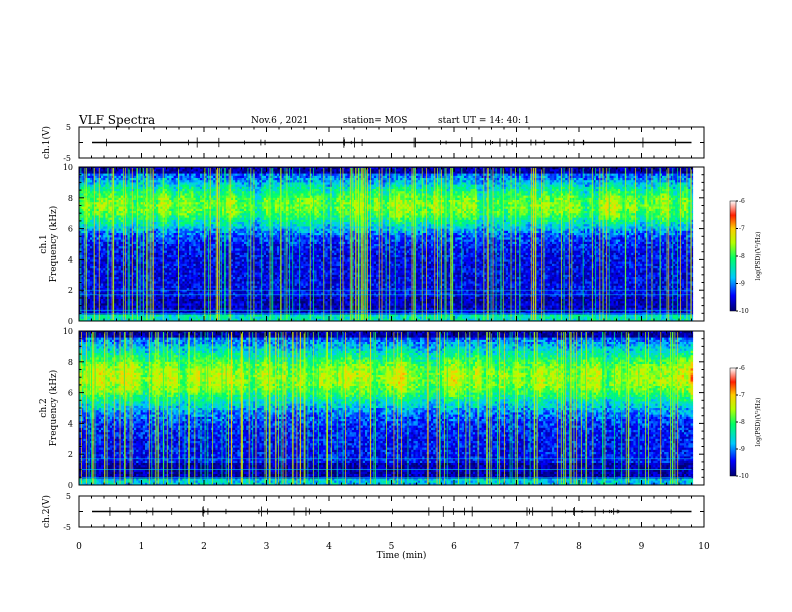  What do you see at coordinates (79, 547) in the screenshot?
I see `xtick-label-0: 0` at bounding box center [79, 547].